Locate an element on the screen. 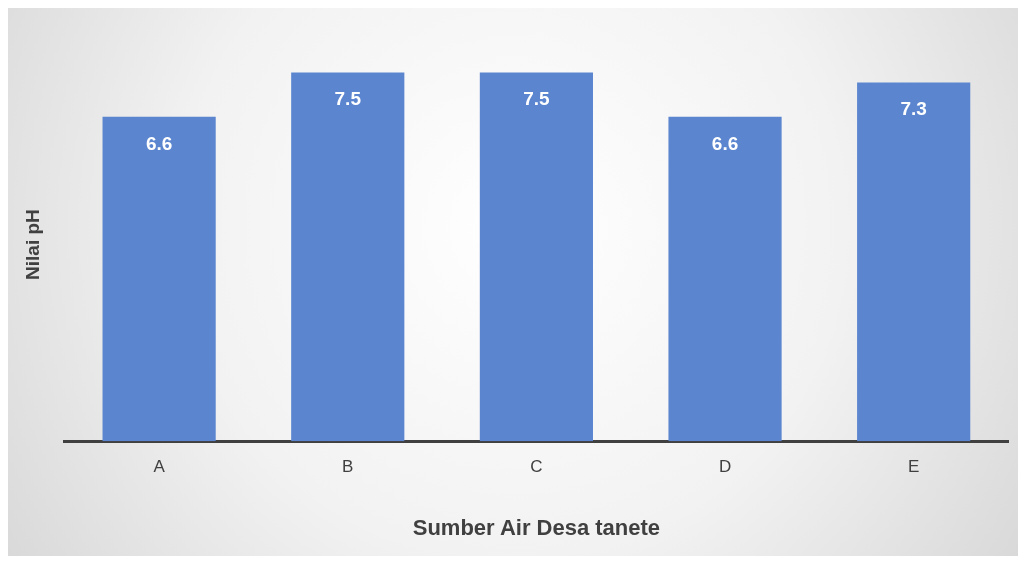 Image resolution: width=1027 pixels, height=564 pixels. y-axis-title: Nilai pH is located at coordinates (32, 244).